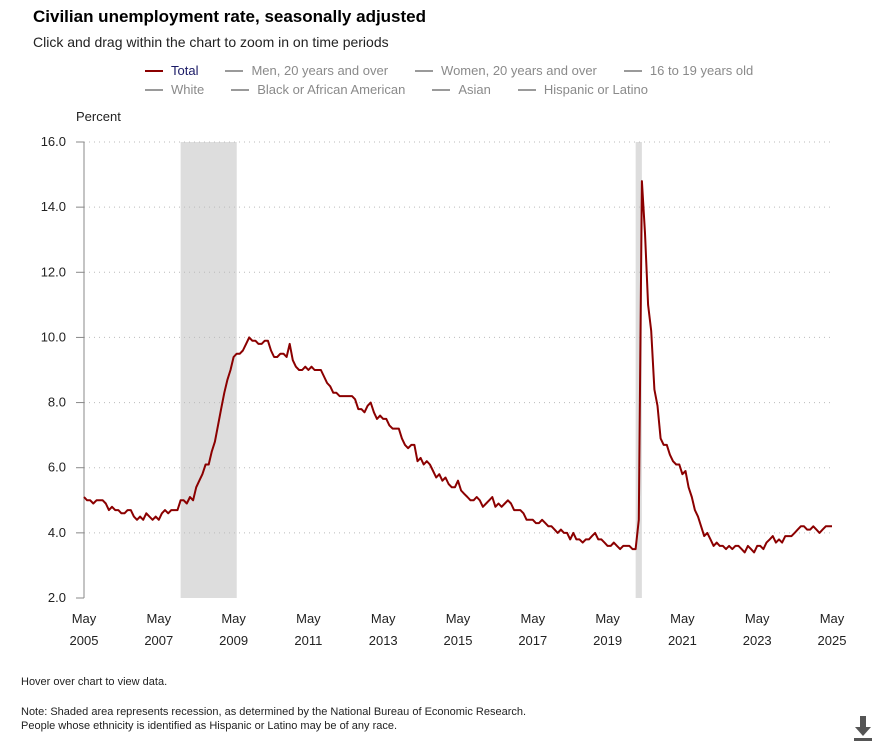  I want to click on legend-label: Total, so click(185, 70).